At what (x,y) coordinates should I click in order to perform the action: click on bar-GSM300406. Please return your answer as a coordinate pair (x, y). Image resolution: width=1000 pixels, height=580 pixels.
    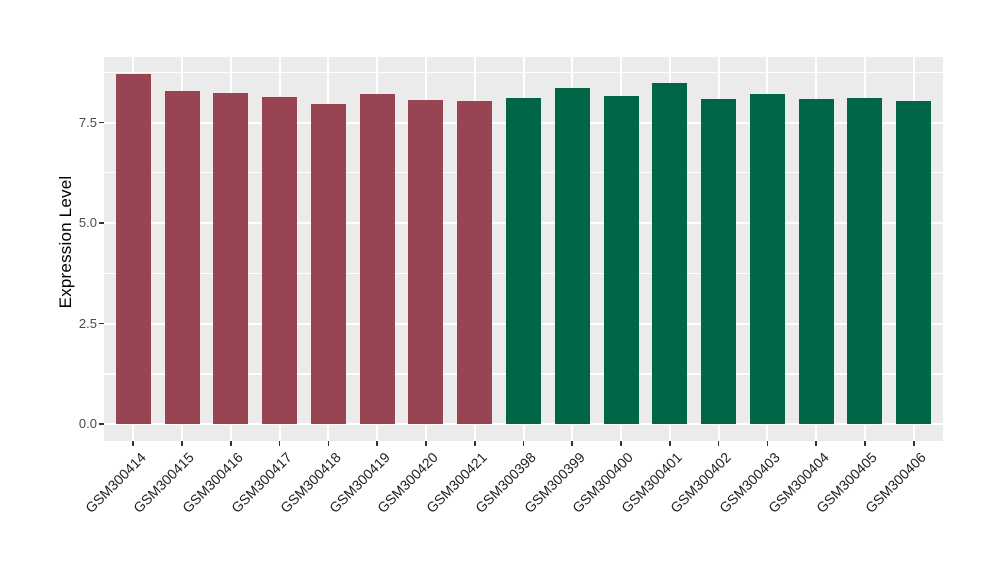
    Looking at the image, I should click on (914, 262).